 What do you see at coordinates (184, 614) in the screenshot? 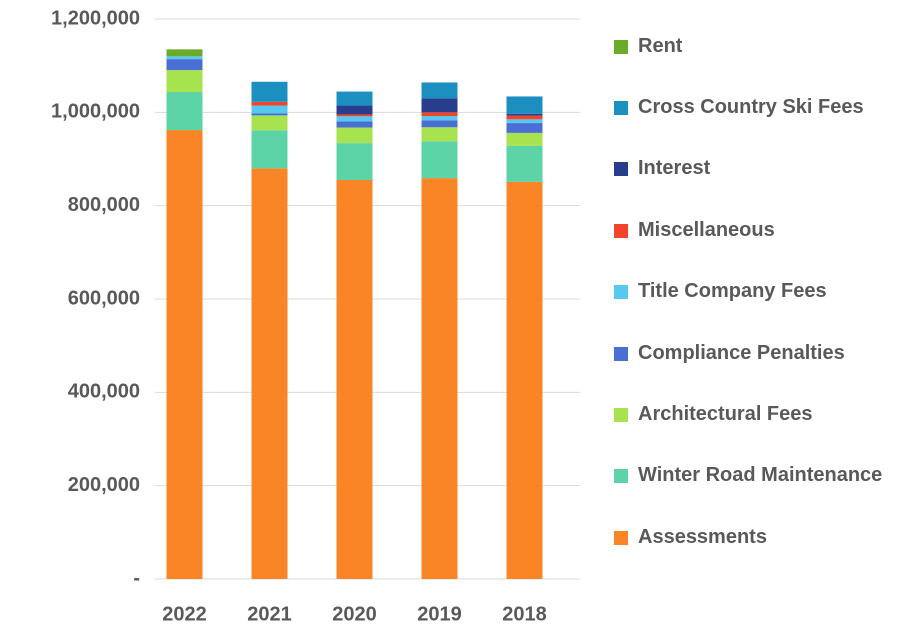
I see `x-tick-label: 2022` at bounding box center [184, 614].